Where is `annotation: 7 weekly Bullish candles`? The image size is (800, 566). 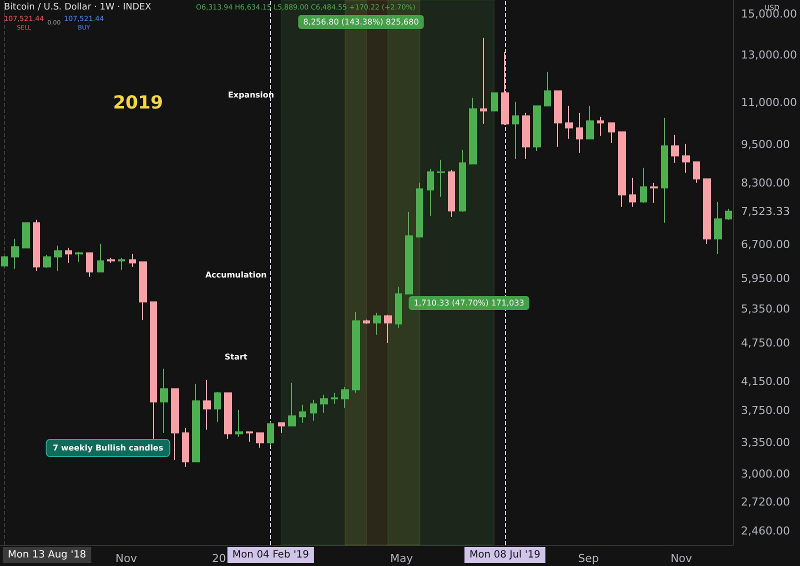
annotation: 7 weekly Bullish candles is located at coordinates (108, 448).